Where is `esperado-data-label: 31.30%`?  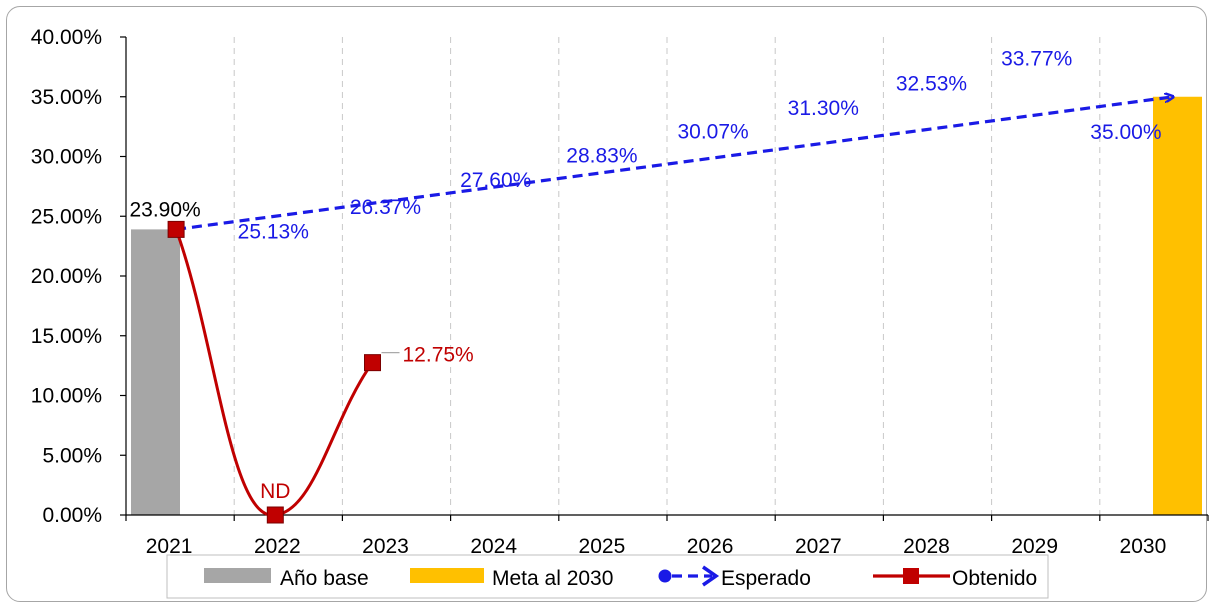
esperado-data-label: 31.30% is located at coordinates (823, 108).